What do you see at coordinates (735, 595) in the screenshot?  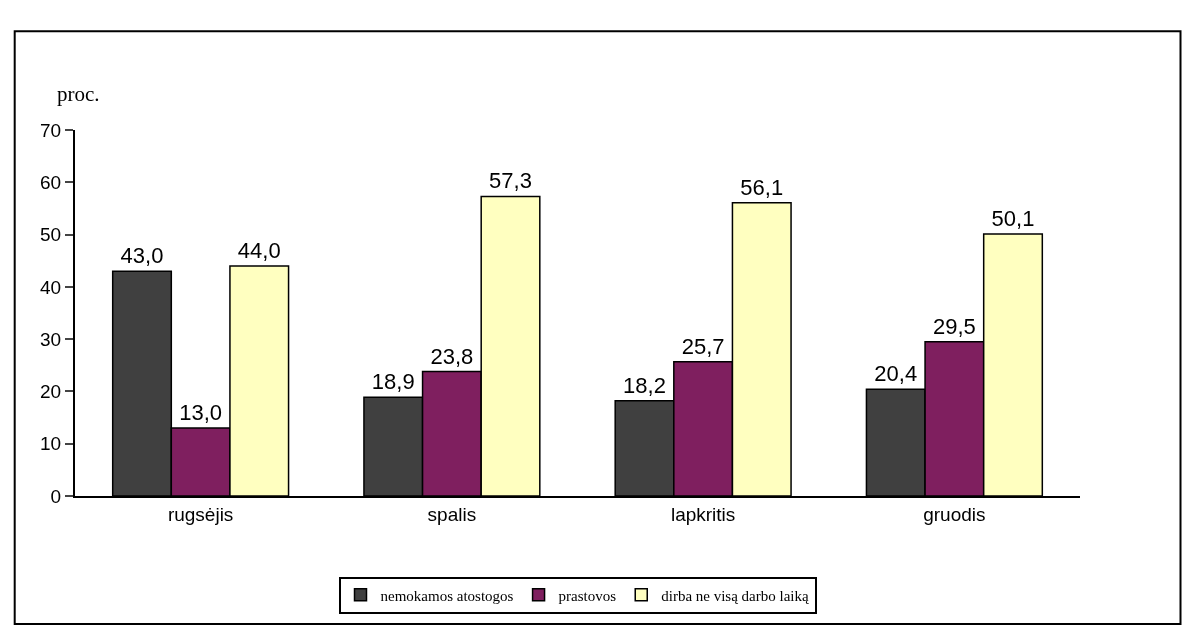 I see `legend-label: dirba ne visą darbo laiką` at bounding box center [735, 595].